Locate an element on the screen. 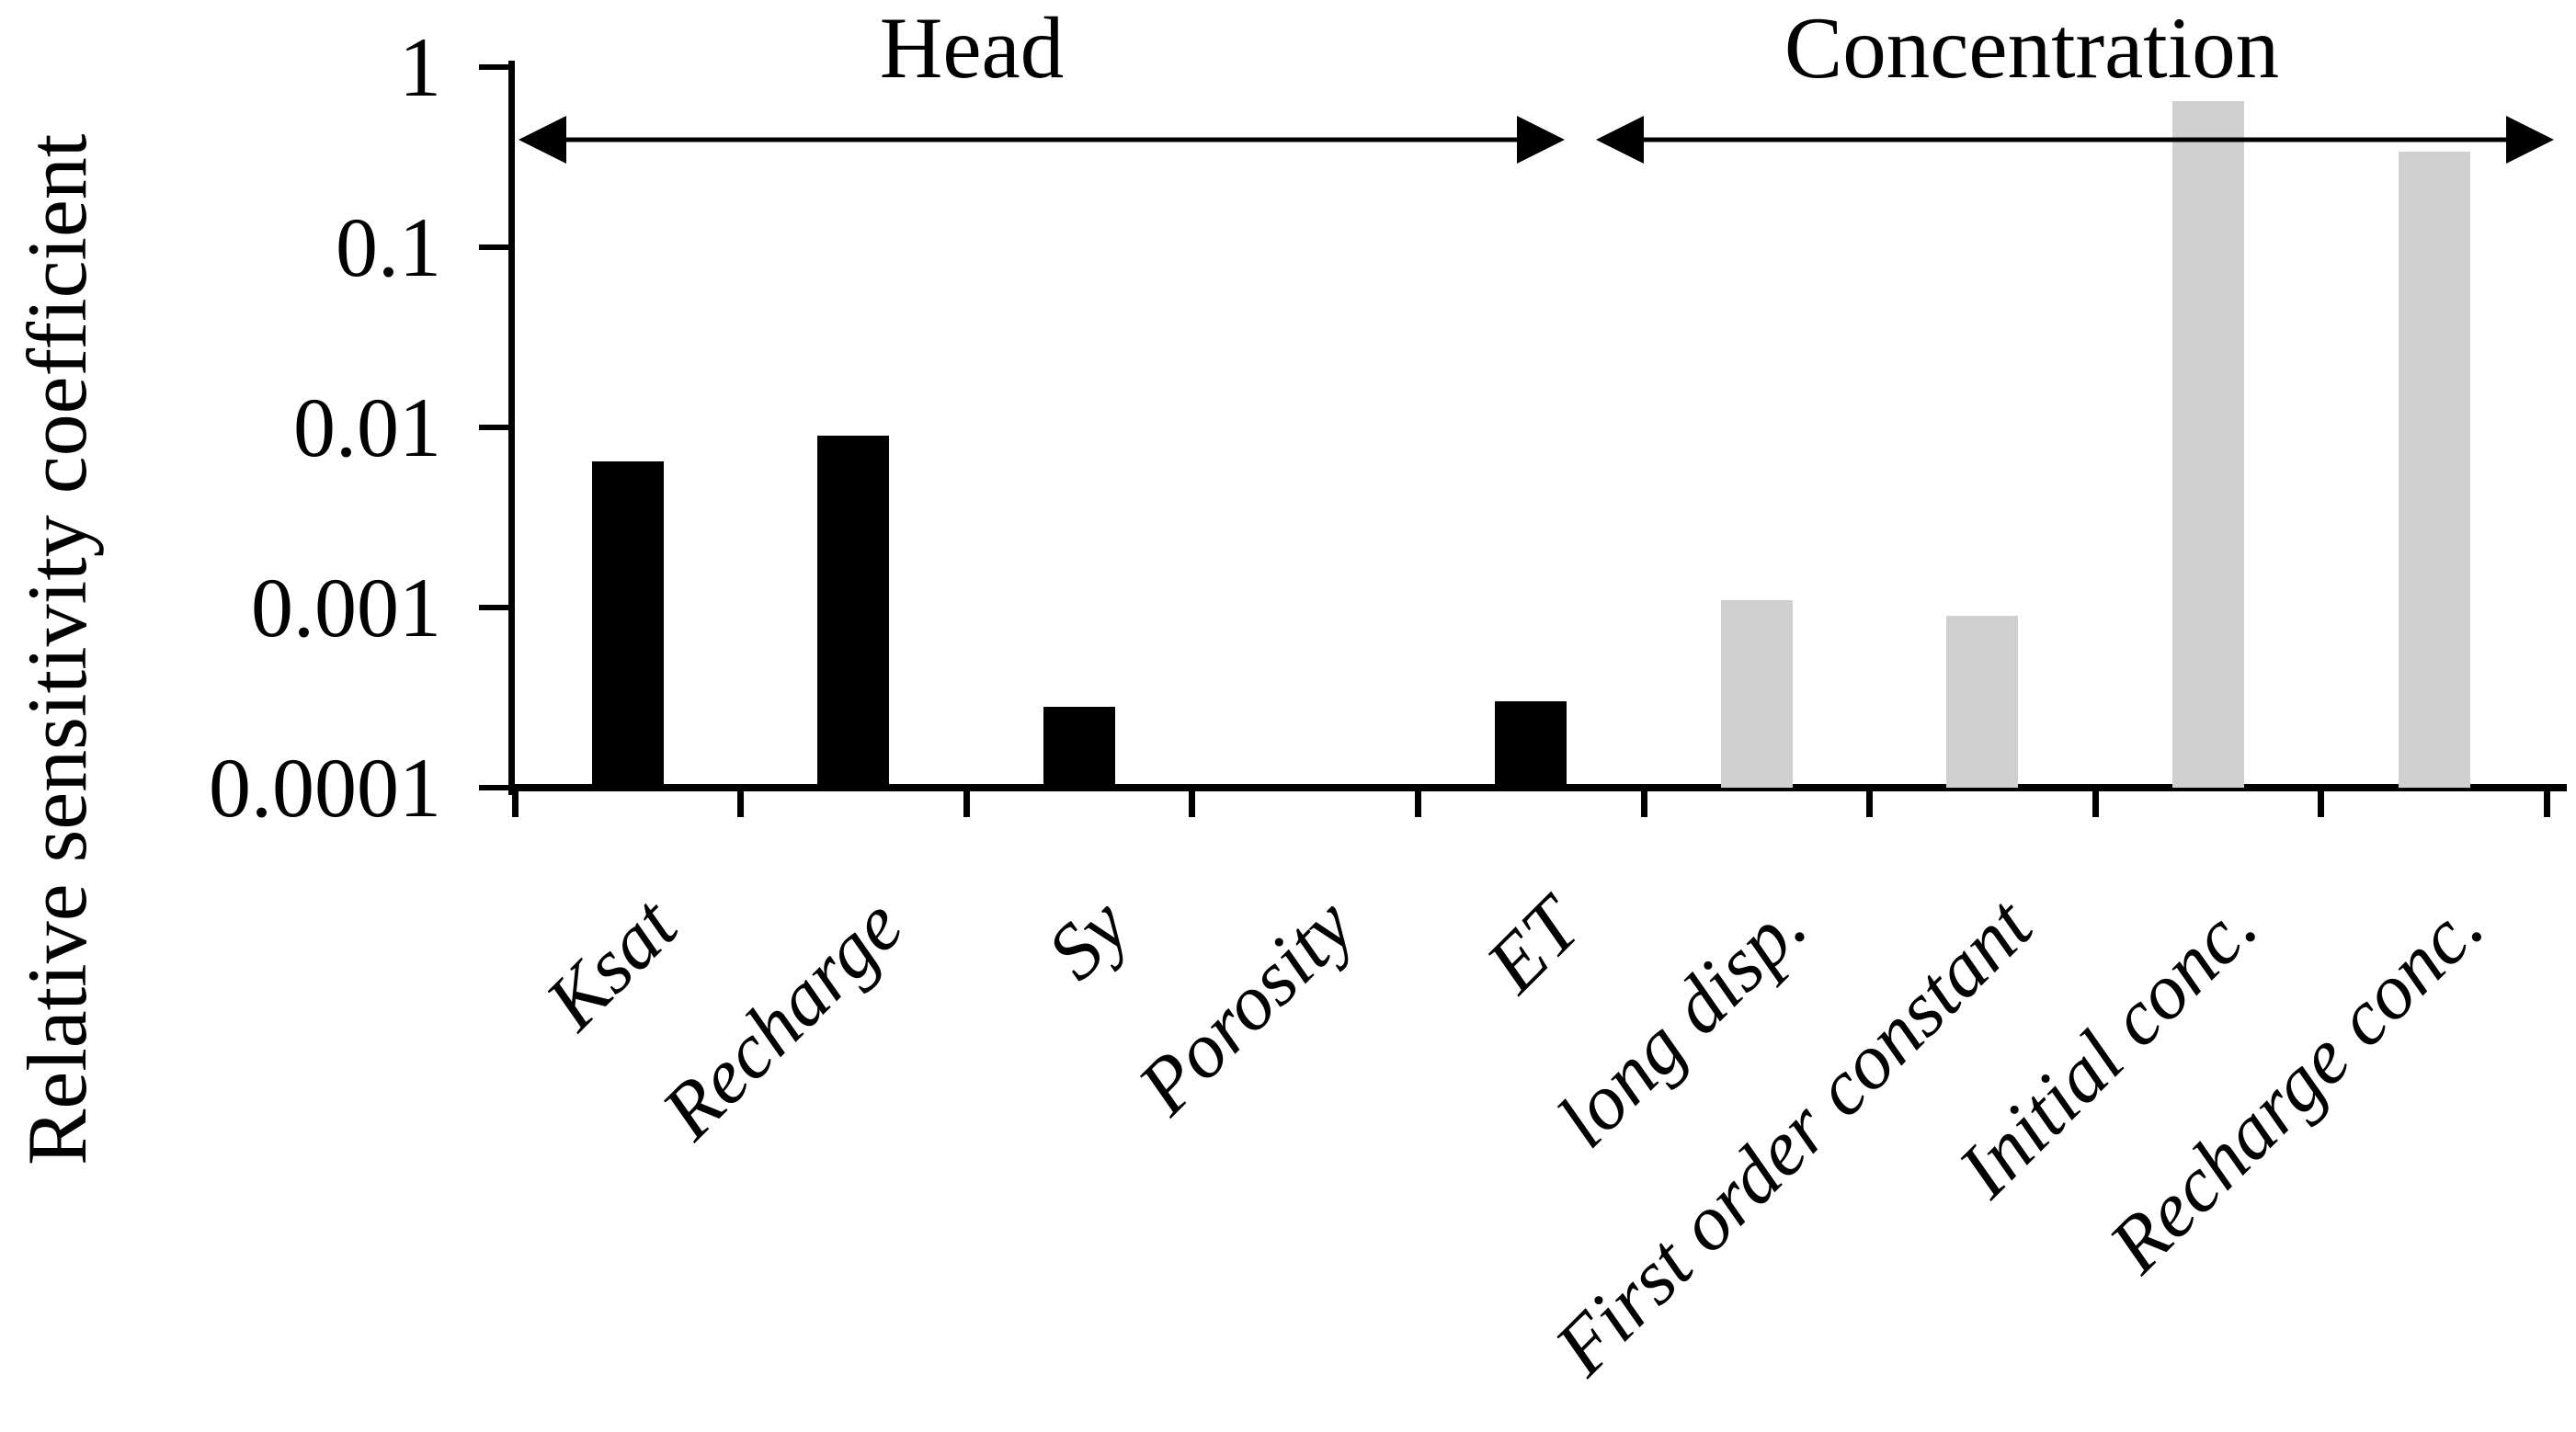  y-axis-line is located at coordinates (511, 428).